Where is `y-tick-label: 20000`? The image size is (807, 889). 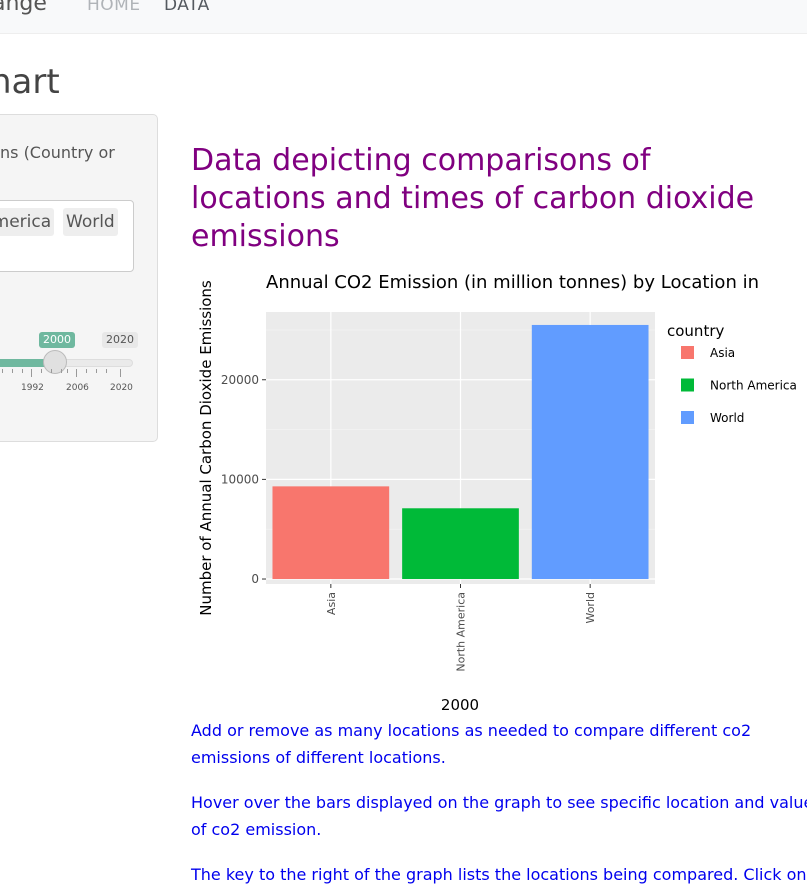
y-tick-label: 20000 is located at coordinates (240, 380).